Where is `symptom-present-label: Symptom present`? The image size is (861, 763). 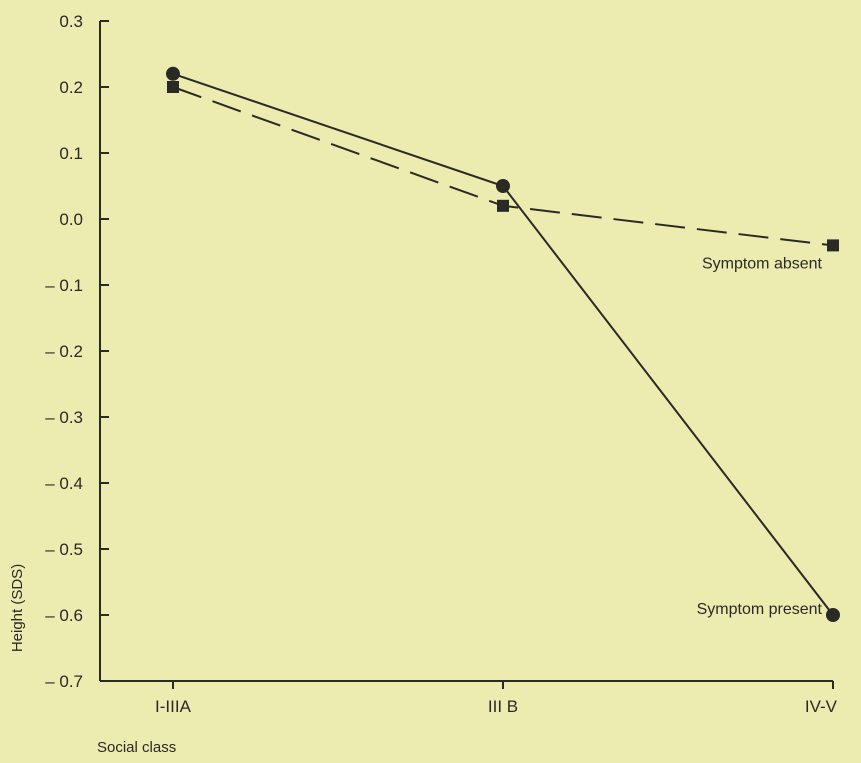
symptom-present-label: Symptom present is located at coordinates (760, 609).